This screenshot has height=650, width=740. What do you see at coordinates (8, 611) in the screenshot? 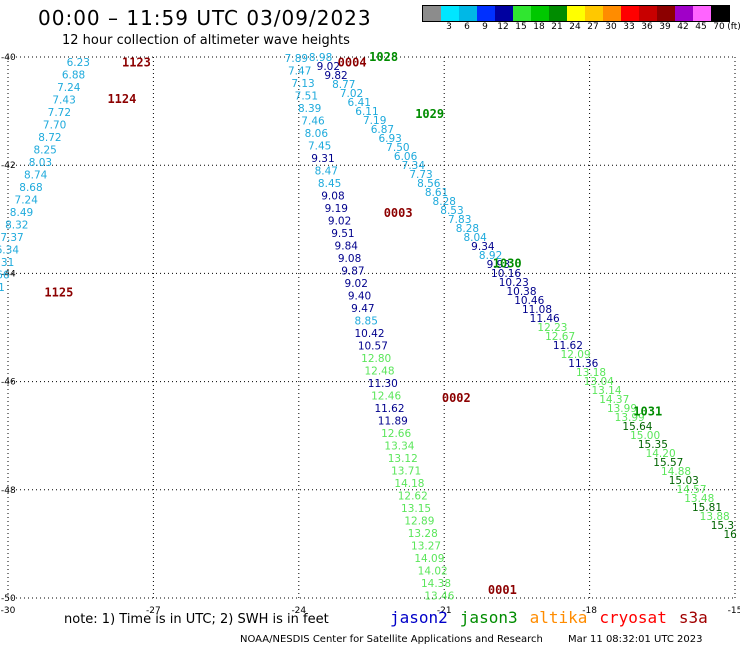
I see `x-tick-label: -30` at bounding box center [8, 611].